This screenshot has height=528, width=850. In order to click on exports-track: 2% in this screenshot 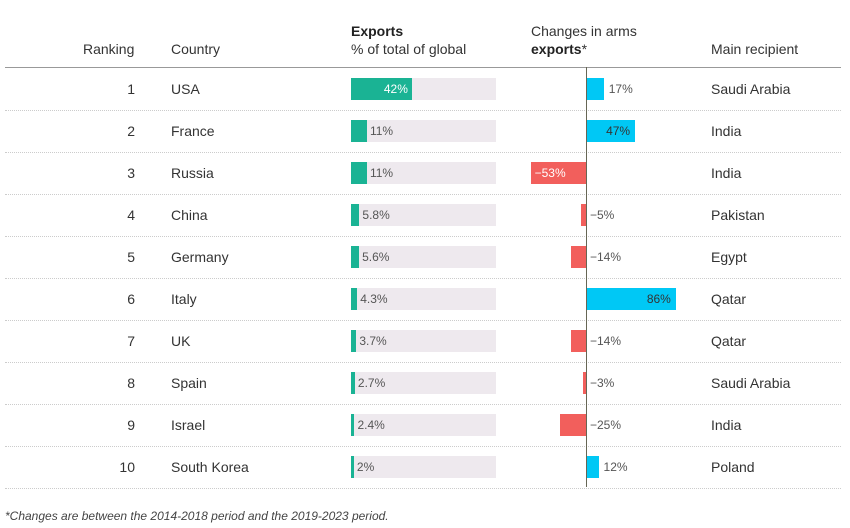, I will do `click(423, 467)`.